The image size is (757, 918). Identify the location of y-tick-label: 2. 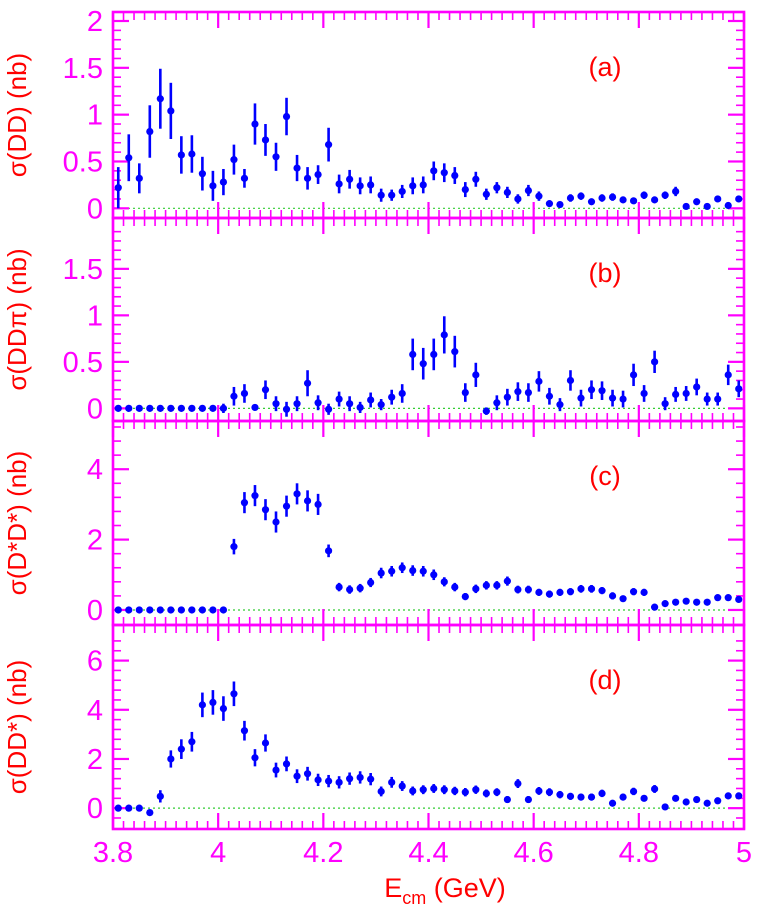
(95, 760).